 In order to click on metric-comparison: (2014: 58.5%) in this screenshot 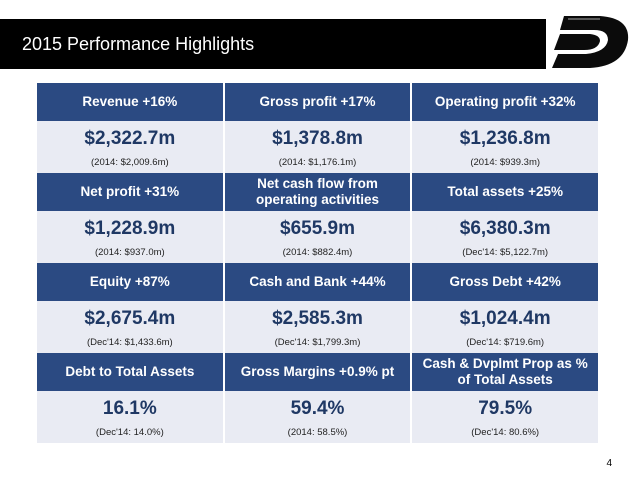, I will do `click(317, 432)`.